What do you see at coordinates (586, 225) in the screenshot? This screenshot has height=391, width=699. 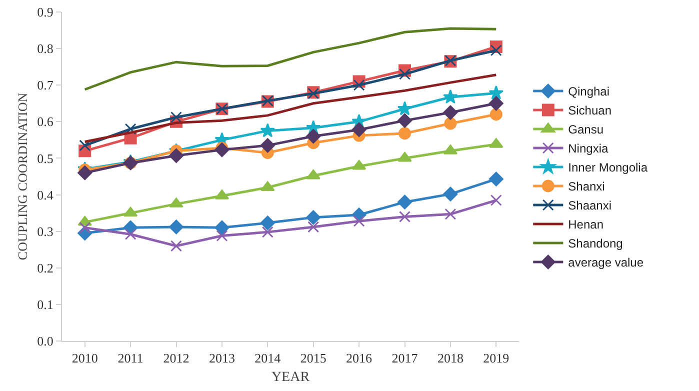 I see `legend-label: Henan` at bounding box center [586, 225].